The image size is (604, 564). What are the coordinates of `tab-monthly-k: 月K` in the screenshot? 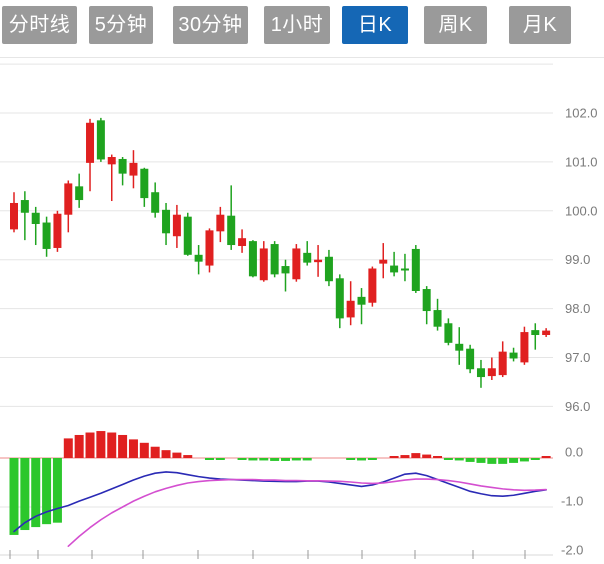 It's located at (540, 25).